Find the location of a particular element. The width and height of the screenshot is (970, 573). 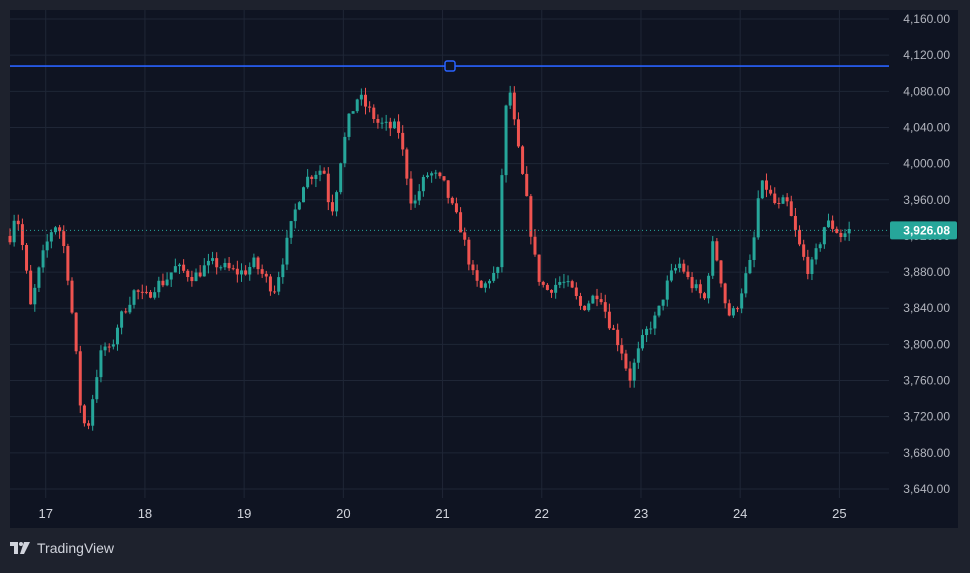

tradingview-brand: TradingView is located at coordinates (62, 548).